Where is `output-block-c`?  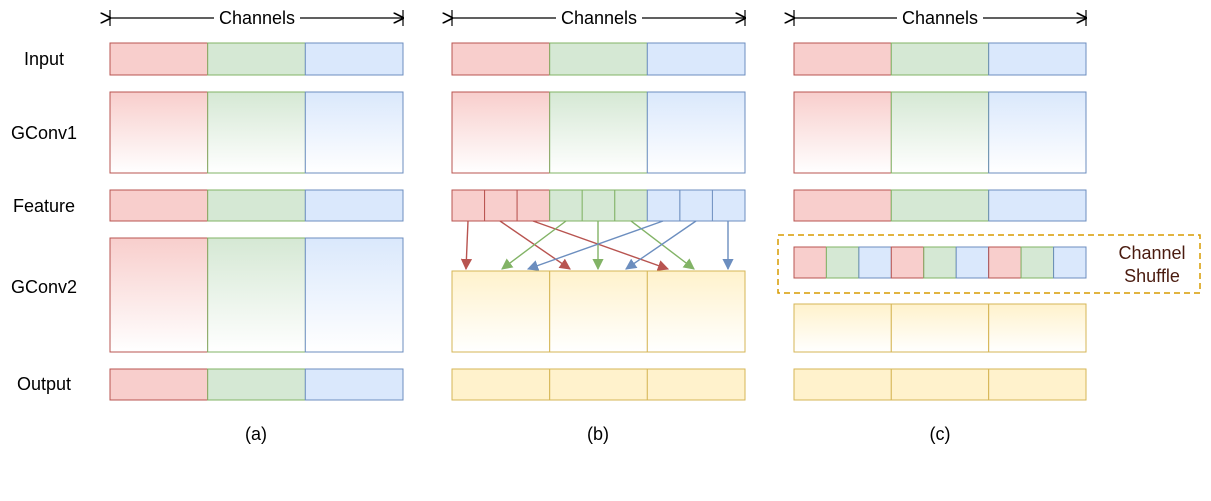
output-block-c is located at coordinates (940, 384).